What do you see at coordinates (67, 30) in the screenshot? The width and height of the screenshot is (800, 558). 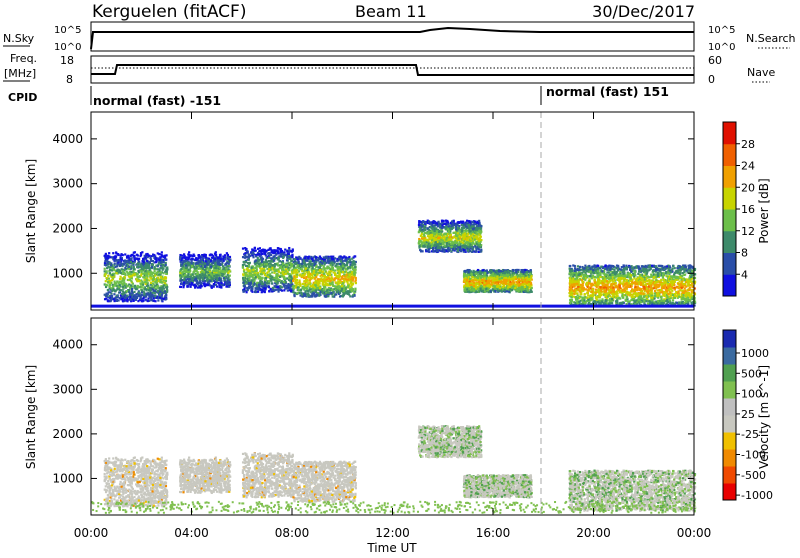 I see `nsky-tick-top: 10^5` at bounding box center [67, 30].